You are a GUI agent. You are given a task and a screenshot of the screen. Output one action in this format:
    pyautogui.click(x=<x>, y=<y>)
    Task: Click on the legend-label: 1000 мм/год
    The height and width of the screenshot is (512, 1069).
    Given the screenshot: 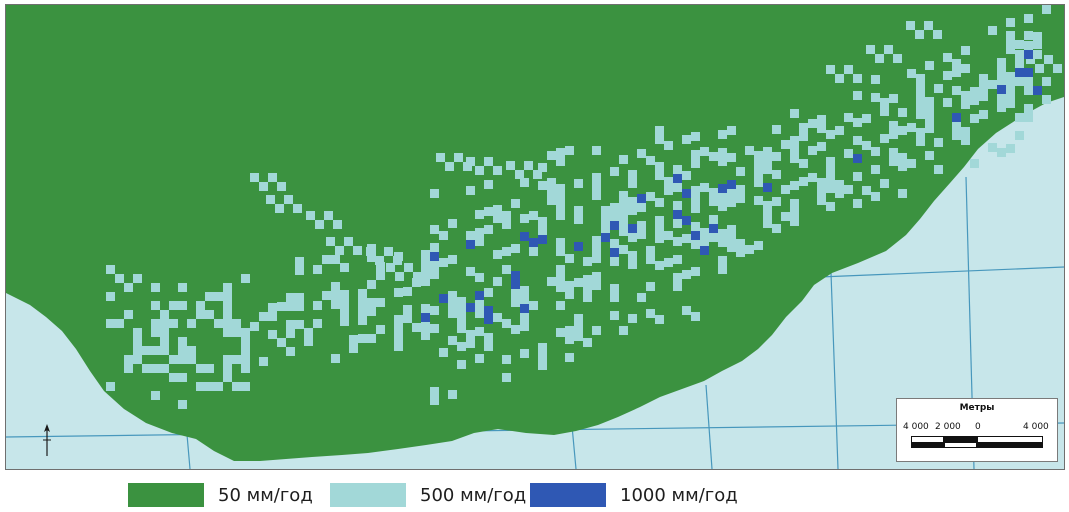 What is the action you would take?
    pyautogui.click(x=679, y=495)
    